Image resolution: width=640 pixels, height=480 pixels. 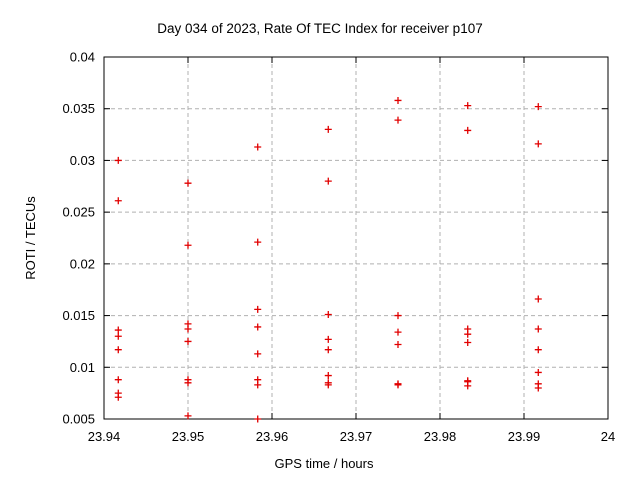 I want to click on y-tick-label: 0.04, so click(x=82, y=57).